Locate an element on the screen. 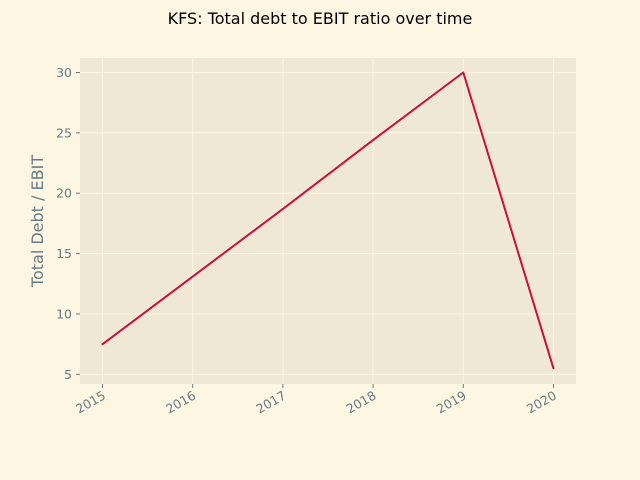 Image resolution: width=640 pixels, height=480 pixels. x-tick-label: 2017 is located at coordinates (270, 402).